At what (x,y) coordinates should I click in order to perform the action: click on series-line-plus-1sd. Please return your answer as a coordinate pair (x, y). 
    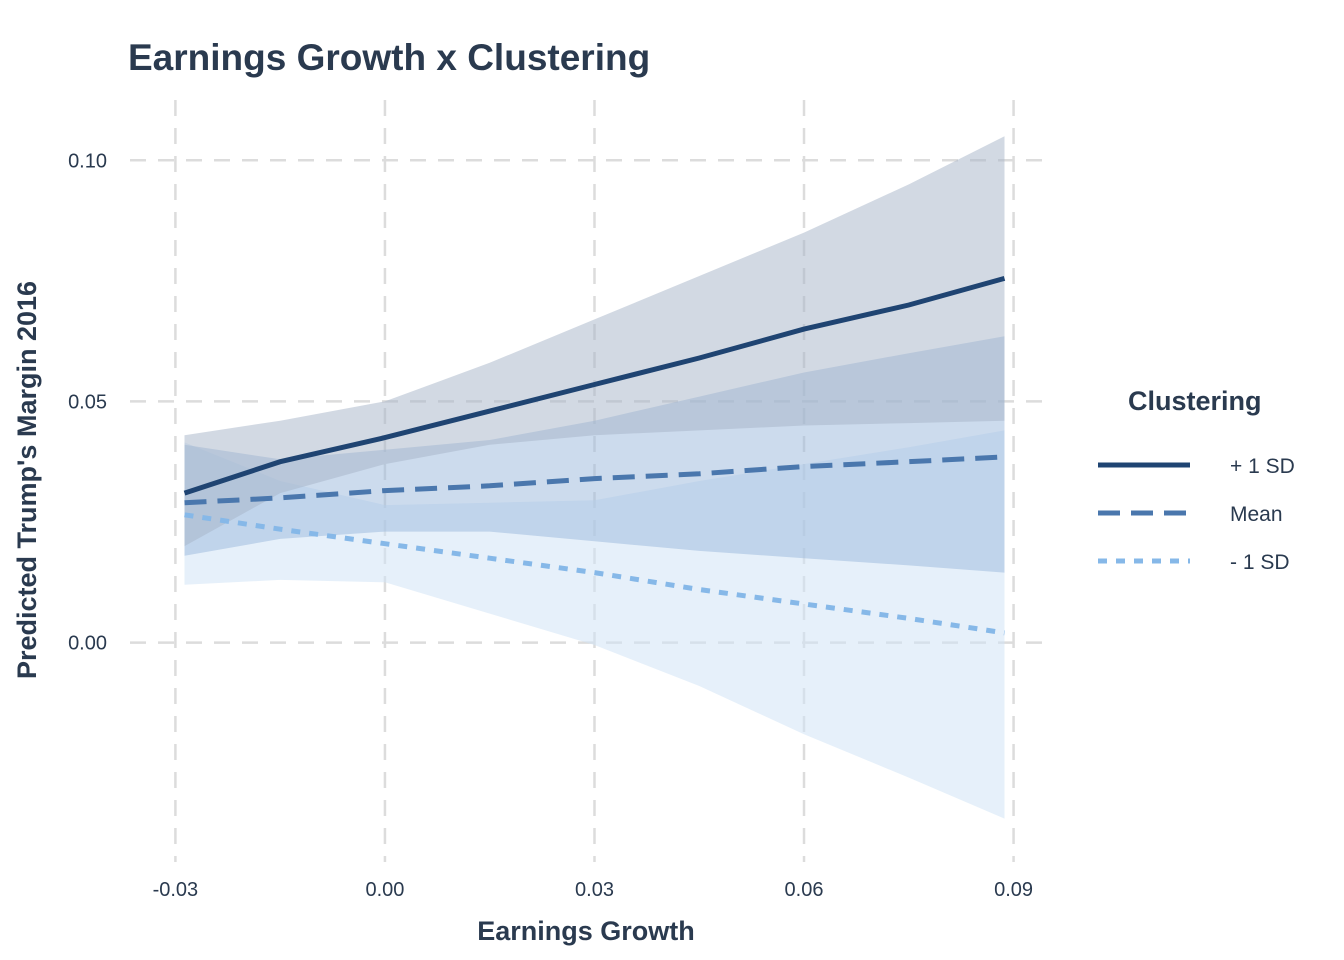
    Looking at the image, I should click on (594, 385).